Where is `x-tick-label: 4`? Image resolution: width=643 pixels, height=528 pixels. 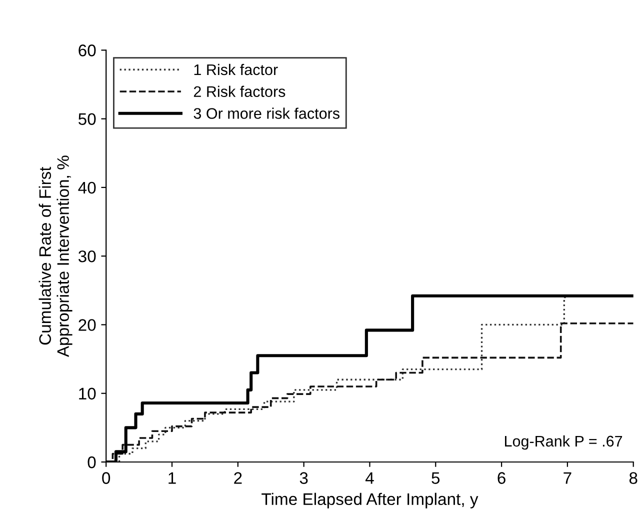 x-tick-label: 4 is located at coordinates (369, 478).